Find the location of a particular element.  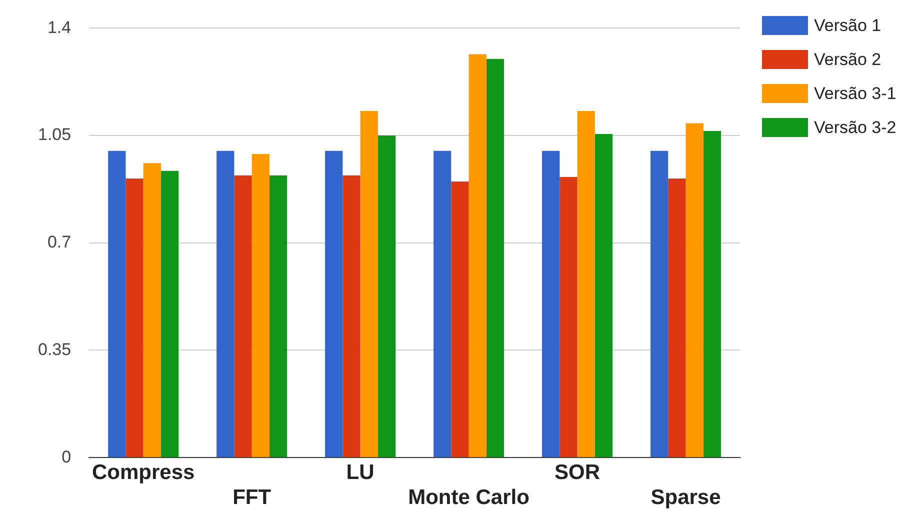

x-tick-label: FFT is located at coordinates (252, 498).